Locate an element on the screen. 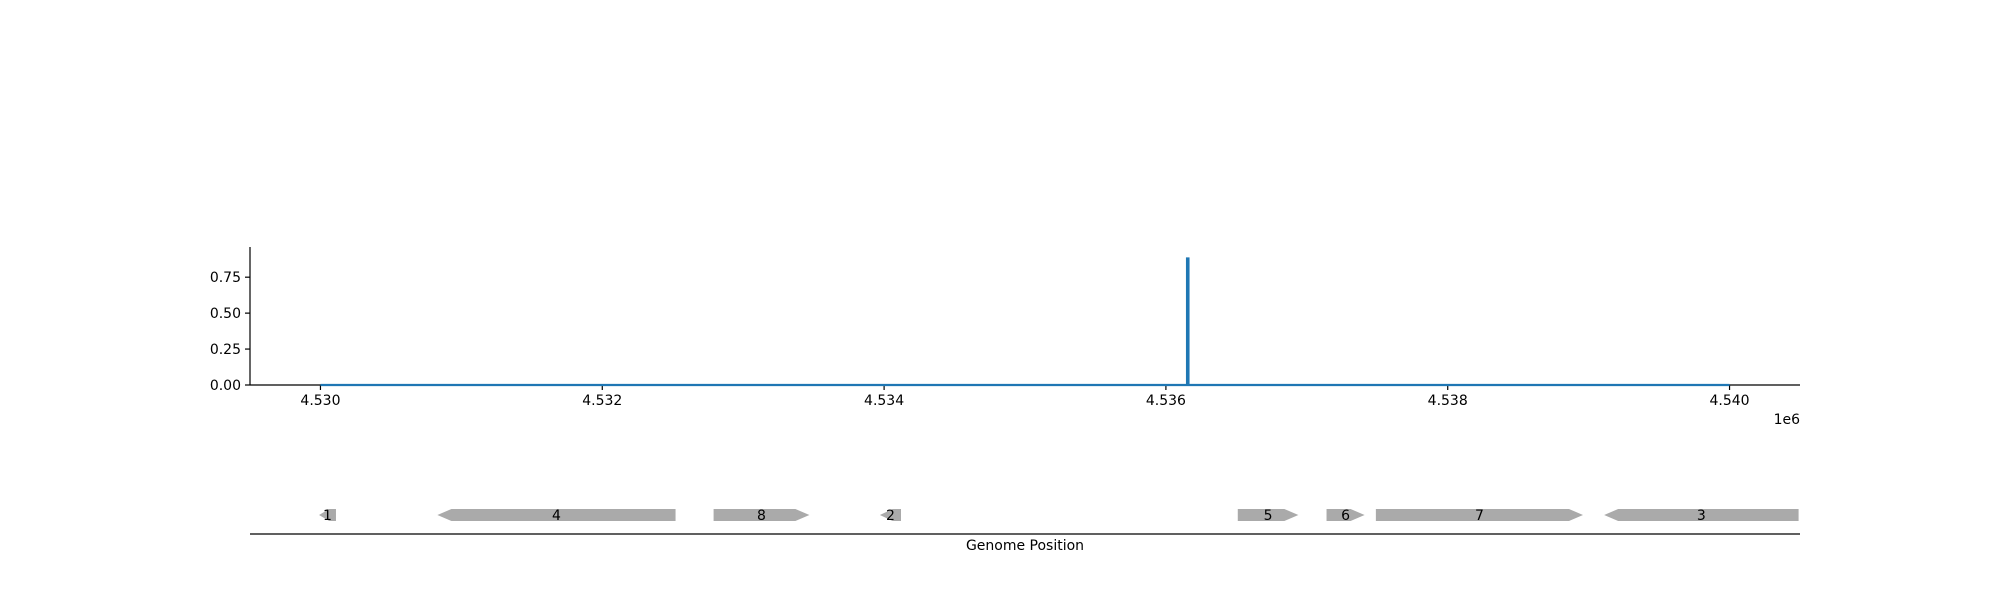  x-tick-label: 4.534 is located at coordinates (884, 401).